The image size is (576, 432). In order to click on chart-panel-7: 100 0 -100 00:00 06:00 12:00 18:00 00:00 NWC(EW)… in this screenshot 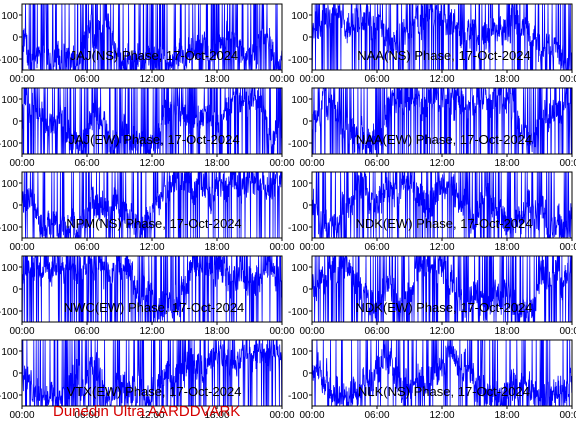, I will do `click(147, 296)`.